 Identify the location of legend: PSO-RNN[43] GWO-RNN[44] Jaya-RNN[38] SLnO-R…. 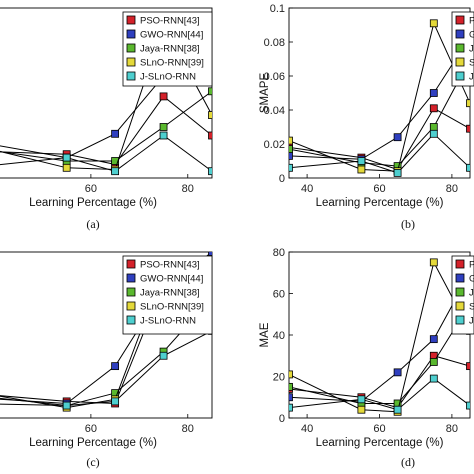
(167, 295).